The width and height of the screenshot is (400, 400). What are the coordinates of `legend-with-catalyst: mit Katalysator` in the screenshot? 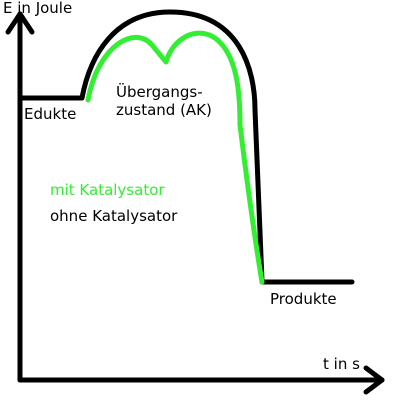 It's located at (107, 190).